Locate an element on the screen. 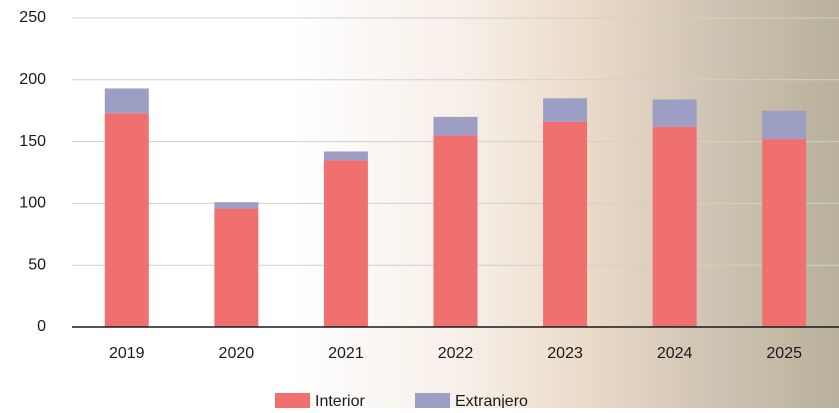 The image size is (839, 413). x-tick-label: 2024 is located at coordinates (675, 353).